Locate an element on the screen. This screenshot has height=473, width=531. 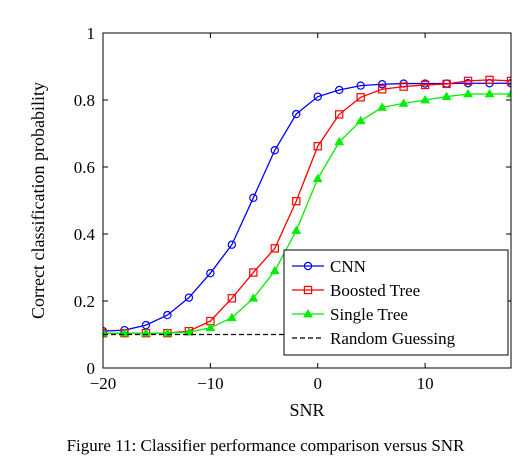
x-tick-label: 0 is located at coordinates (317, 383).